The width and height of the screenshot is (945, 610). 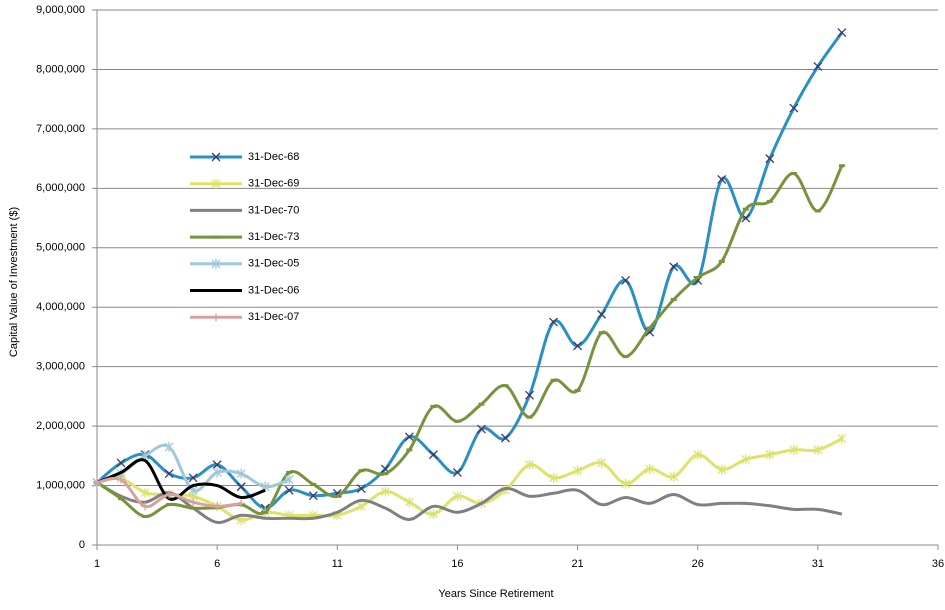 What do you see at coordinates (273, 264) in the screenshot?
I see `legend-label: 31-Dec-05` at bounding box center [273, 264].